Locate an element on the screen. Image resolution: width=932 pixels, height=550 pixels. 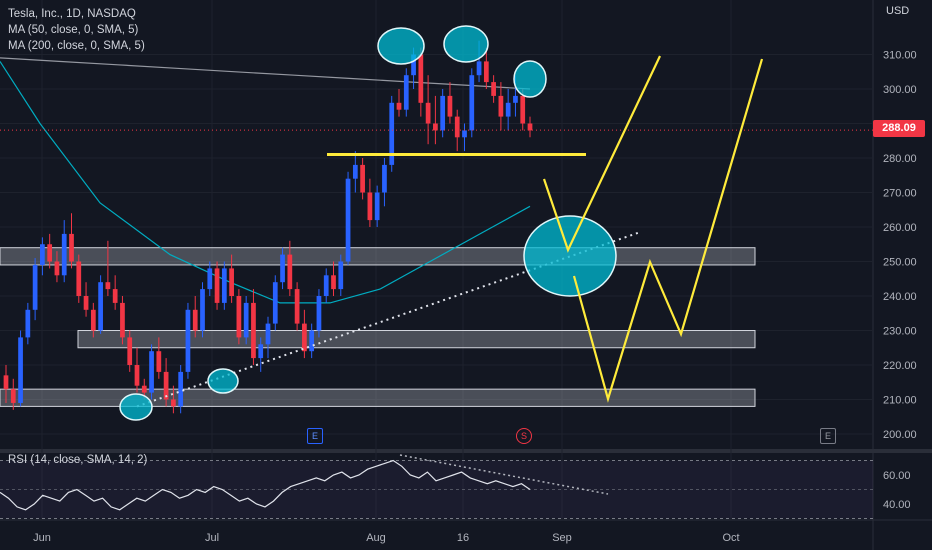
y-tick-label: 220.00 is located at coordinates (900, 366).